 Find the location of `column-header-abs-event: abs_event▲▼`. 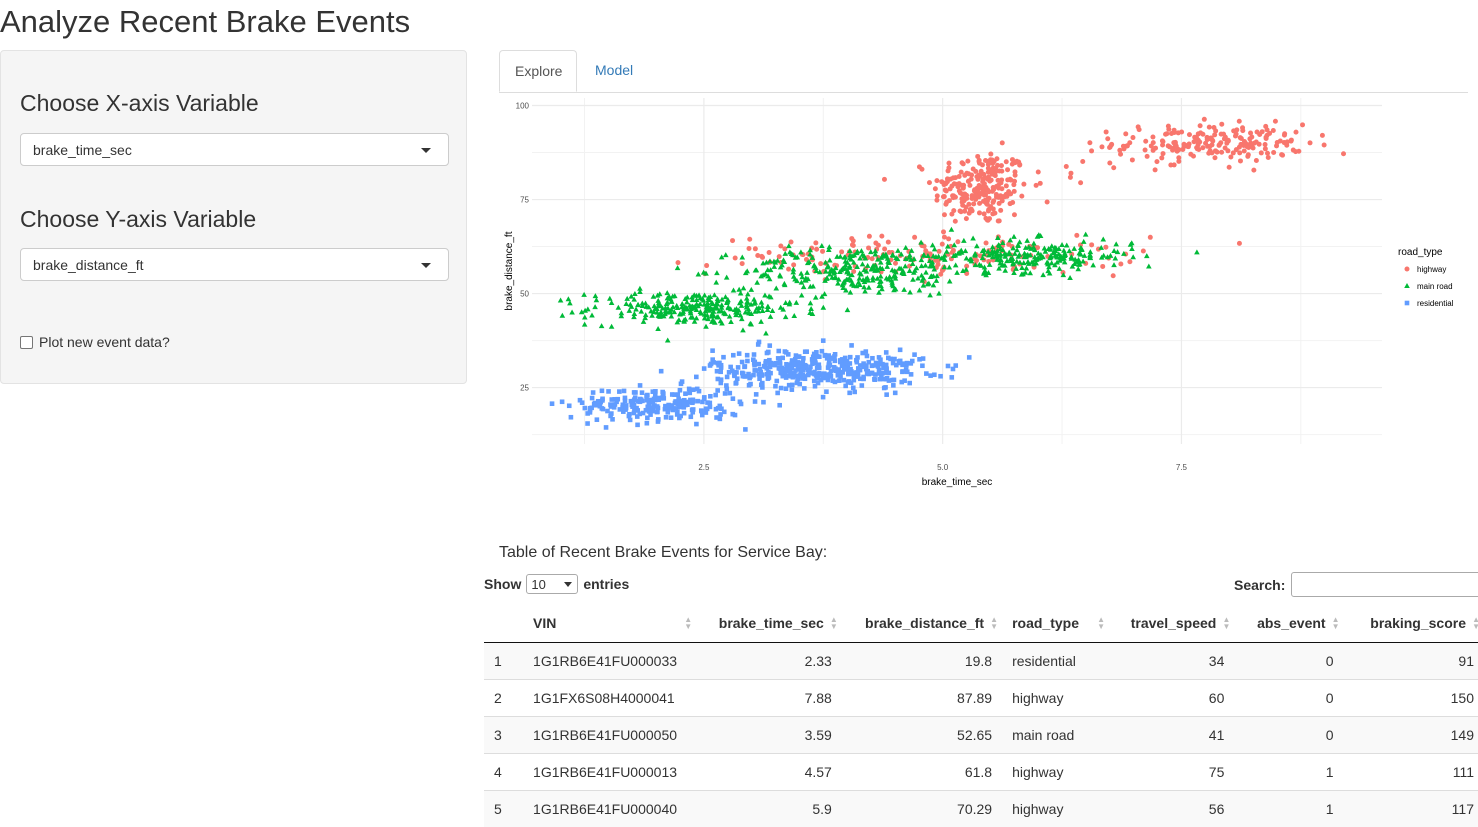

column-header-abs-event: abs_event▲▼ is located at coordinates (1288, 623).